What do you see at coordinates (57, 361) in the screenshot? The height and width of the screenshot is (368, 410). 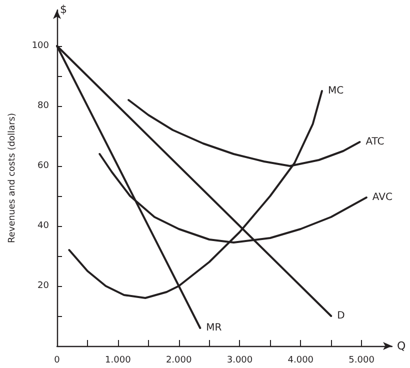 I see `x-tick-label: 0` at bounding box center [57, 361].